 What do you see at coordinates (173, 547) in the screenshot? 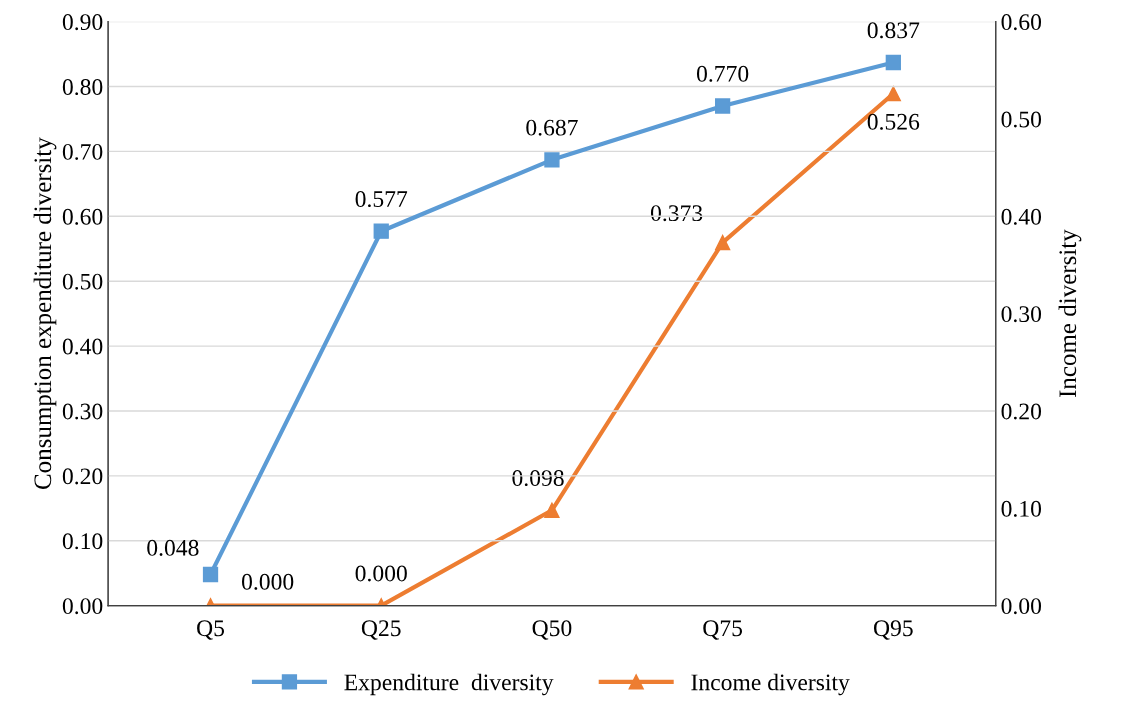
I see `data-label: 0.048` at bounding box center [173, 547].